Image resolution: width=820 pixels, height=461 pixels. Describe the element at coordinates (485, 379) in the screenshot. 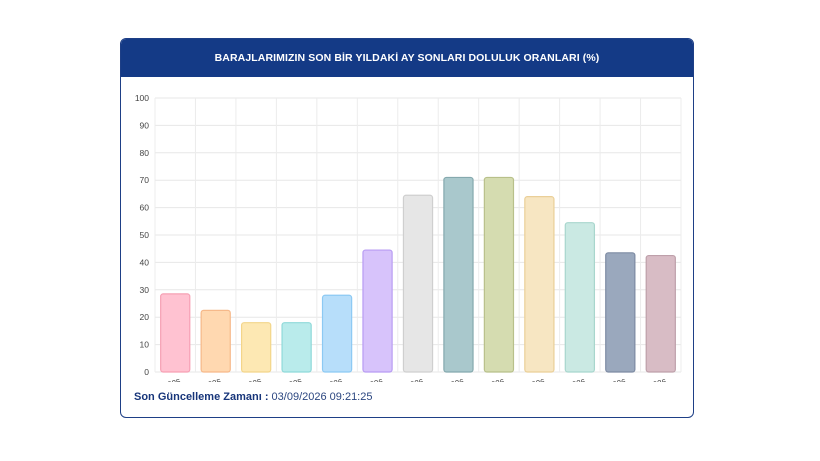

I see `x-tick-label: 31.05.2026` at that location.